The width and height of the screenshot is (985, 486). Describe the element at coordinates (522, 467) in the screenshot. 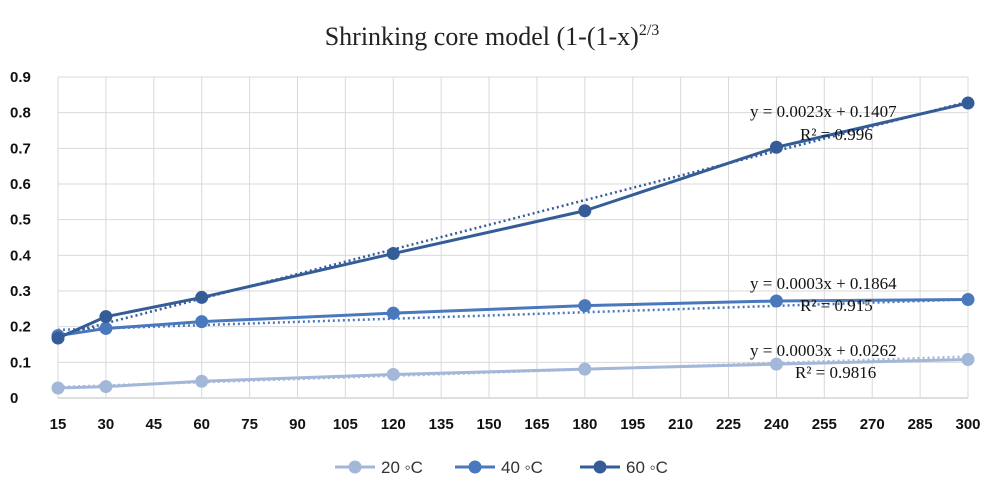

I see `legend-label: 40 ◦C` at that location.